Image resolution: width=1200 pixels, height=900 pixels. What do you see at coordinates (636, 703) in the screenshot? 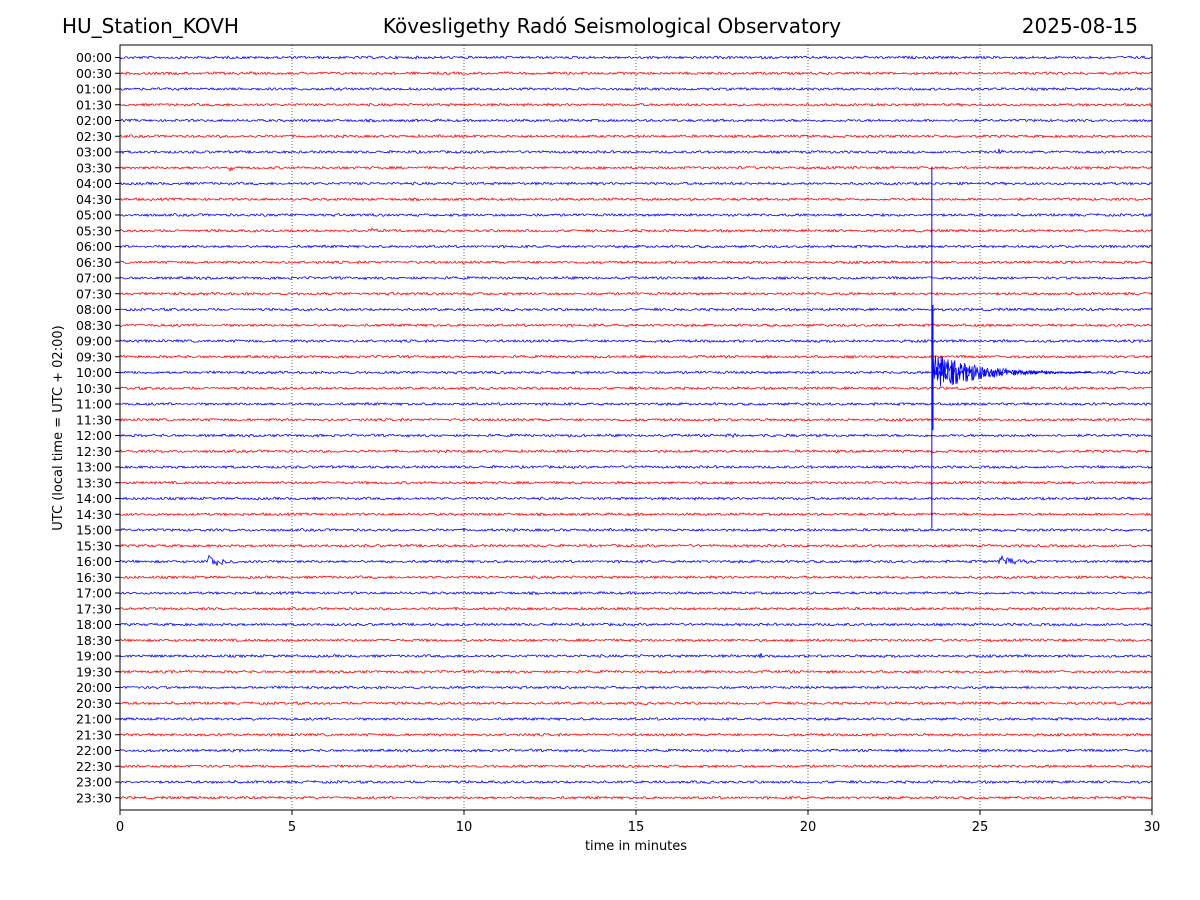
I see `trace-2030` at bounding box center [636, 703].